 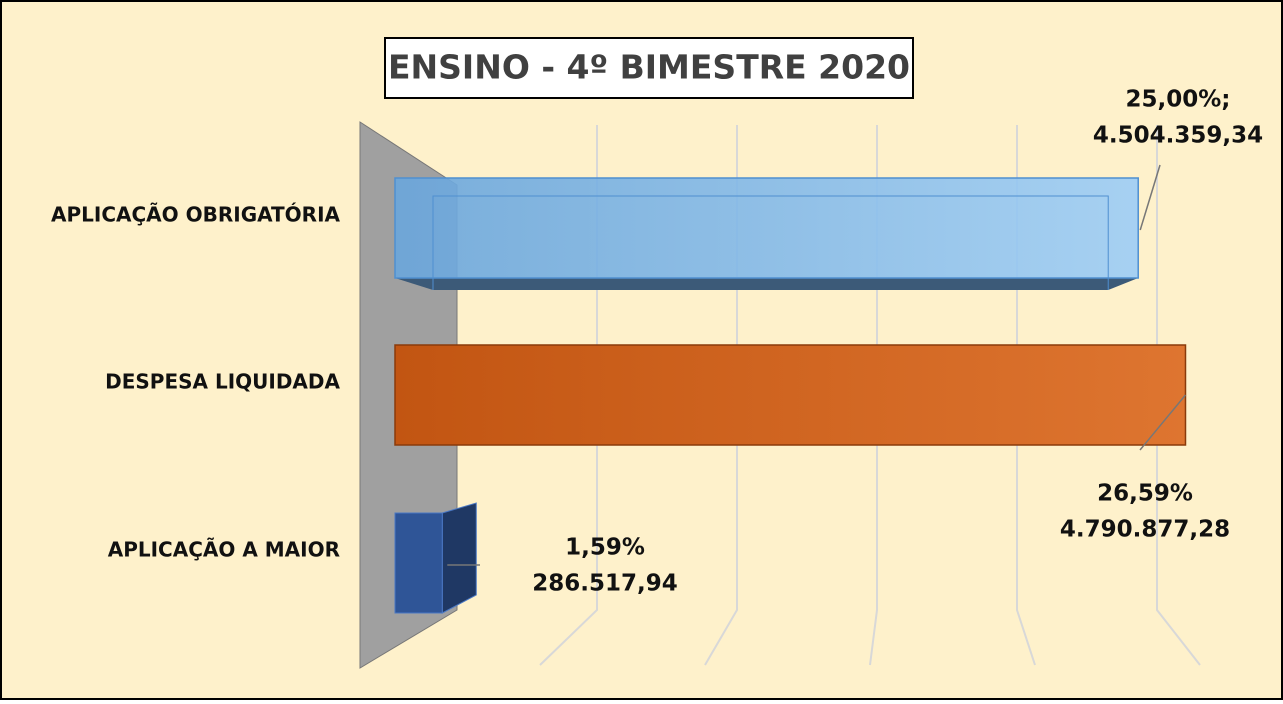 I want to click on category-label: APLICAÇÃO OBRIGATÓRIA, so click(x=196, y=215).